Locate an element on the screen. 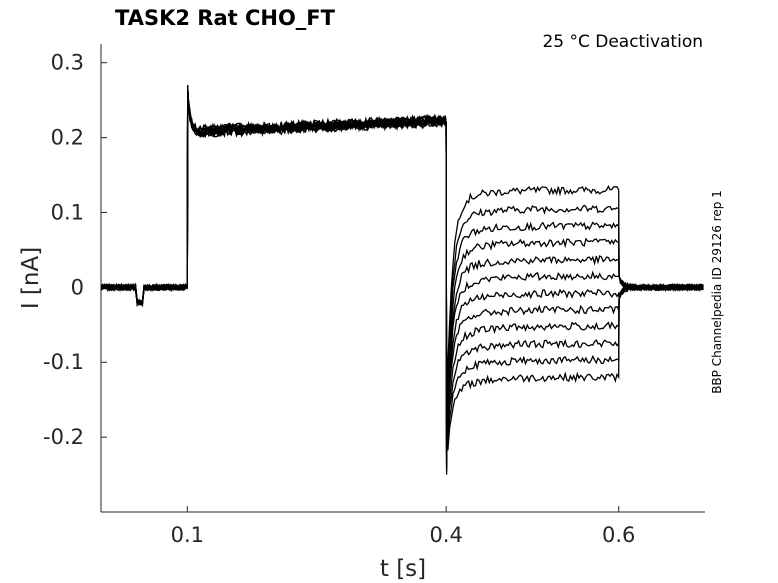 The height and width of the screenshot is (583, 778). x-tick-label: 0.6 is located at coordinates (618, 535).